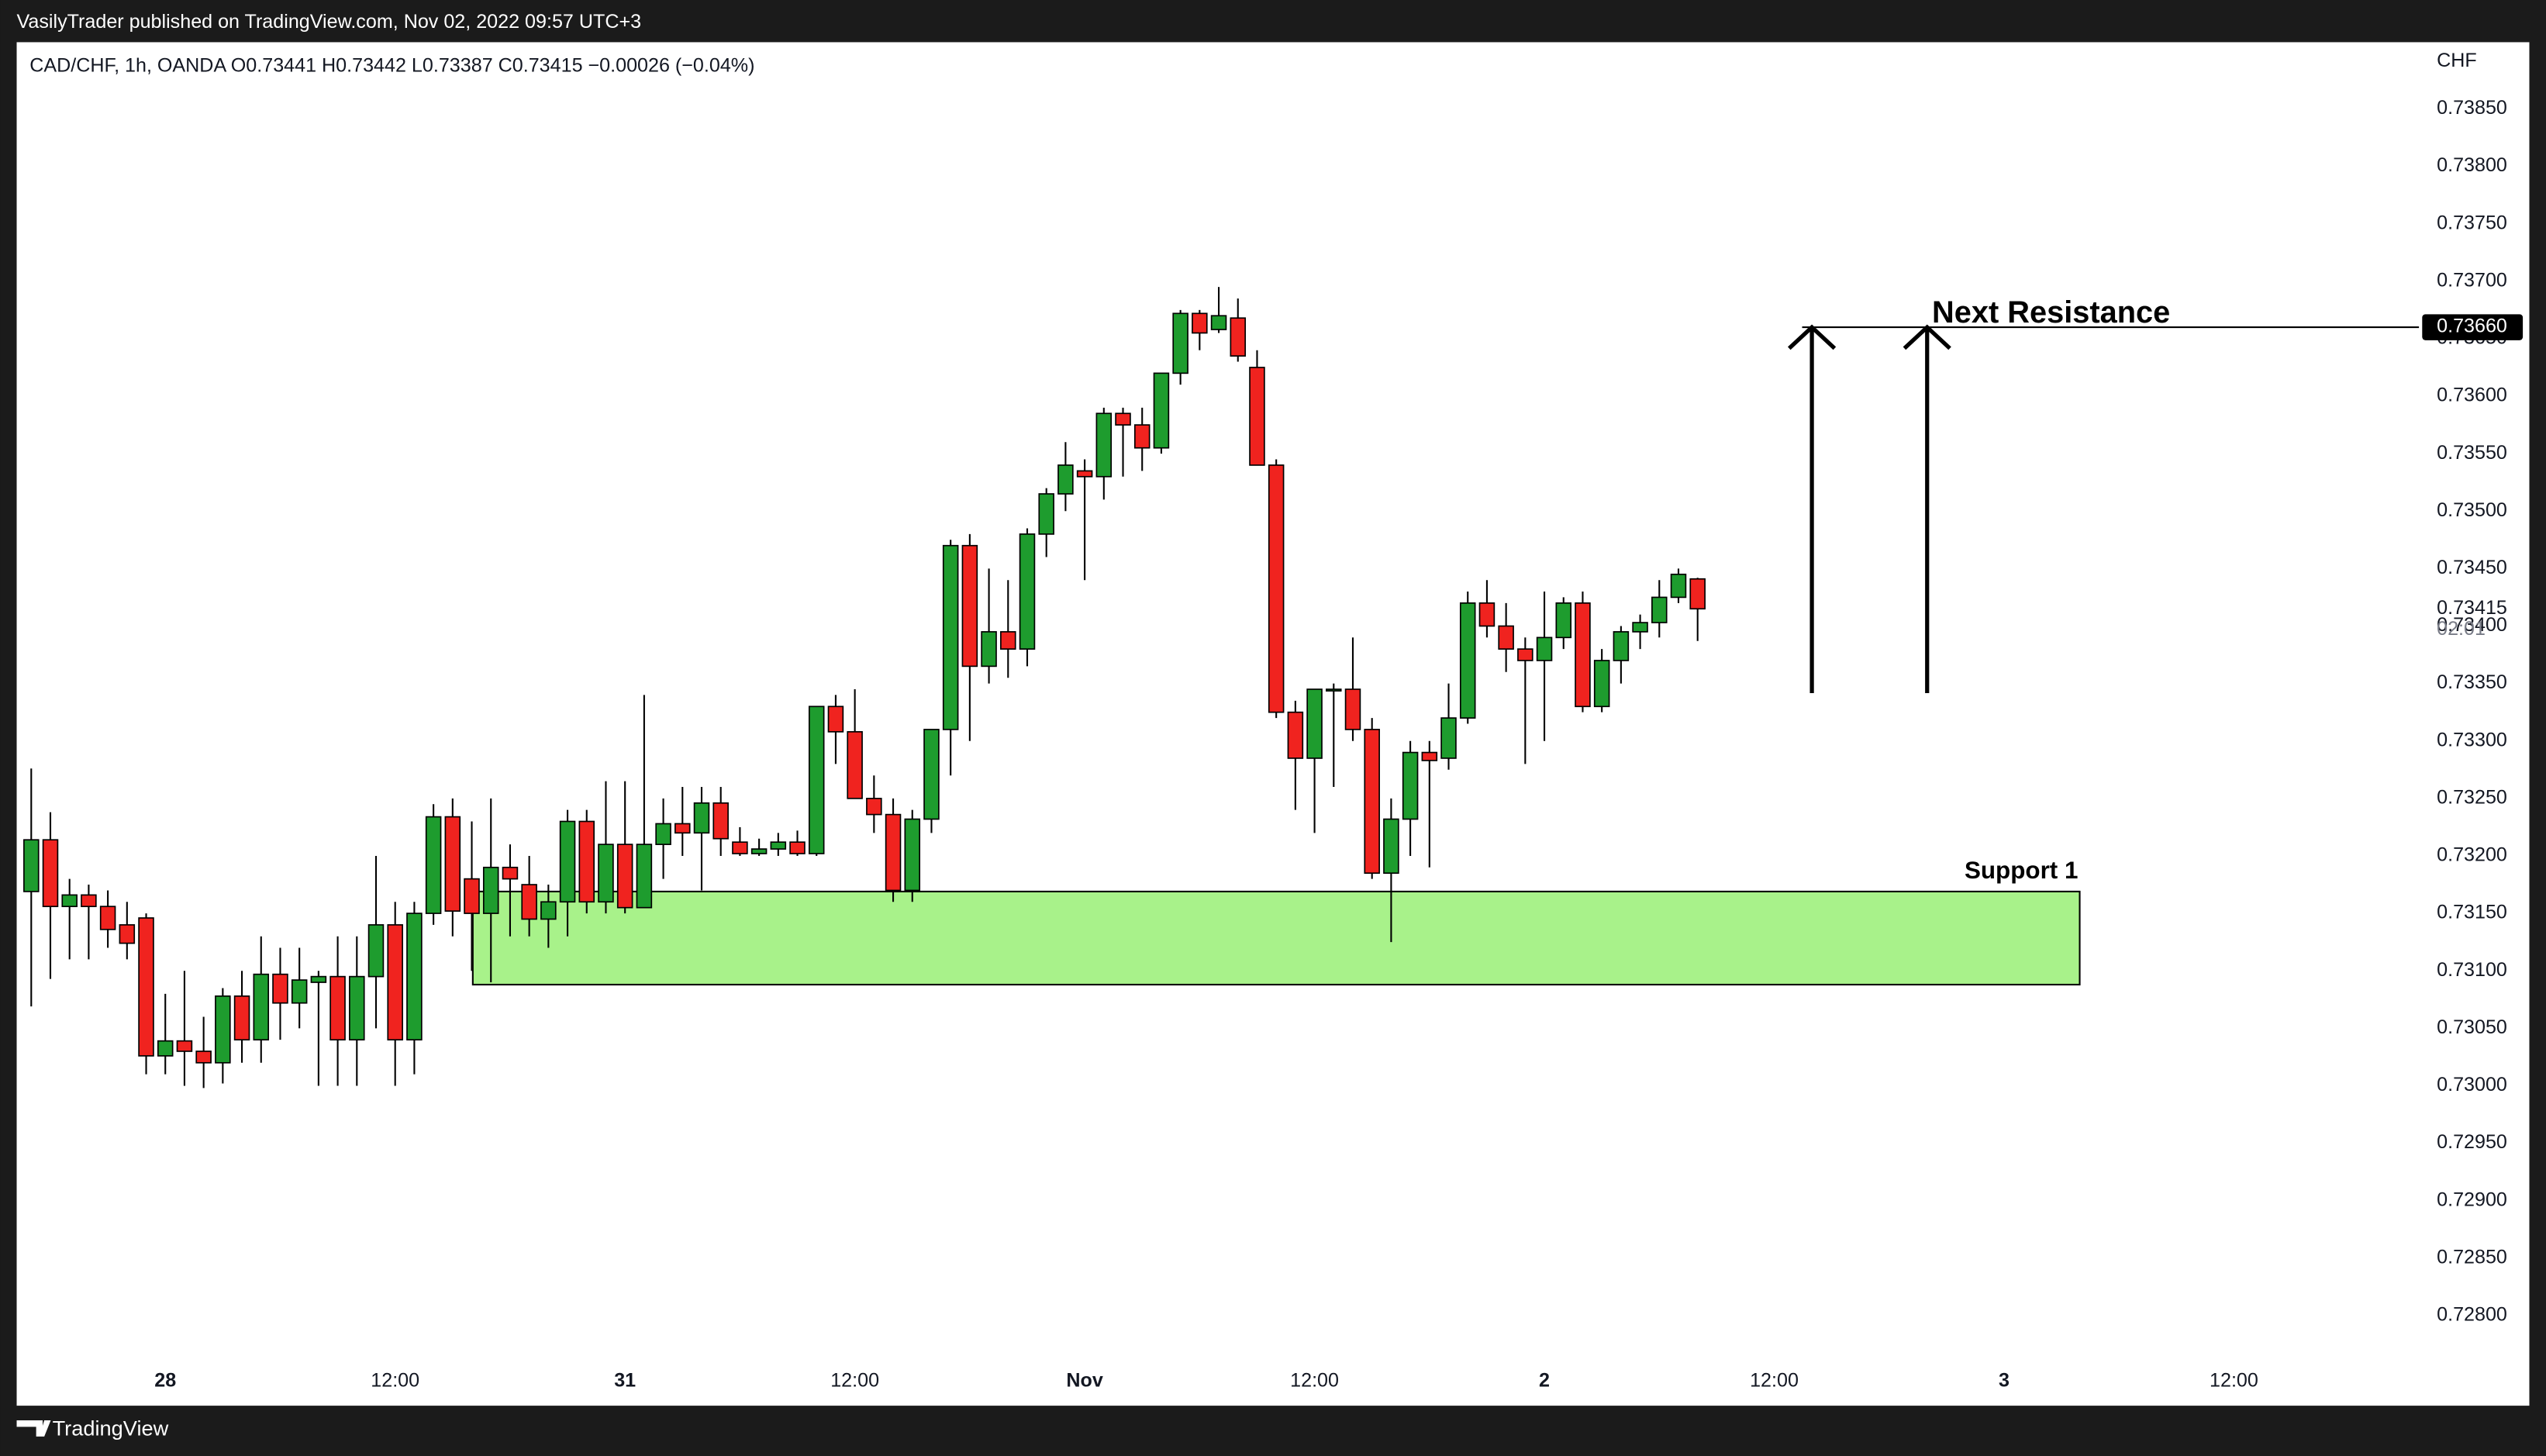 Image resolution: width=2546 pixels, height=1456 pixels. I want to click on y-tick-label: 0.72950, so click(2472, 1142).